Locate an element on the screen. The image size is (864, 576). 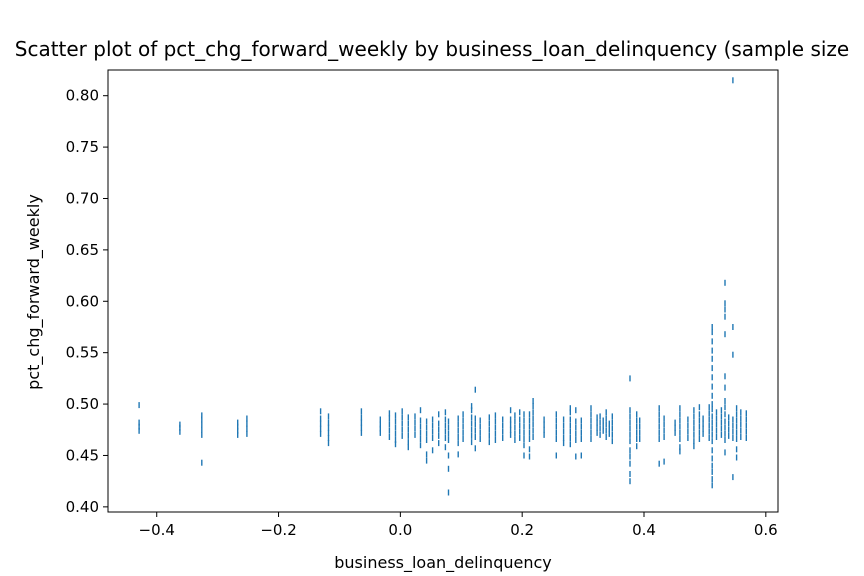
y-axis-ticks: 0.40 0.45 0.50 0.55 0.60 0.65 0.70 0.75 0.80 is located at coordinates (87, 301).